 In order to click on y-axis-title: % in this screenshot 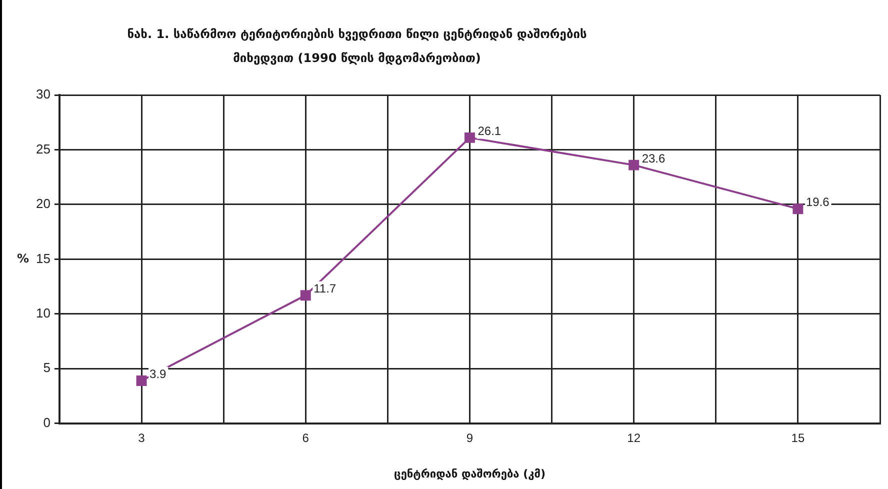, I will do `click(22, 258)`.